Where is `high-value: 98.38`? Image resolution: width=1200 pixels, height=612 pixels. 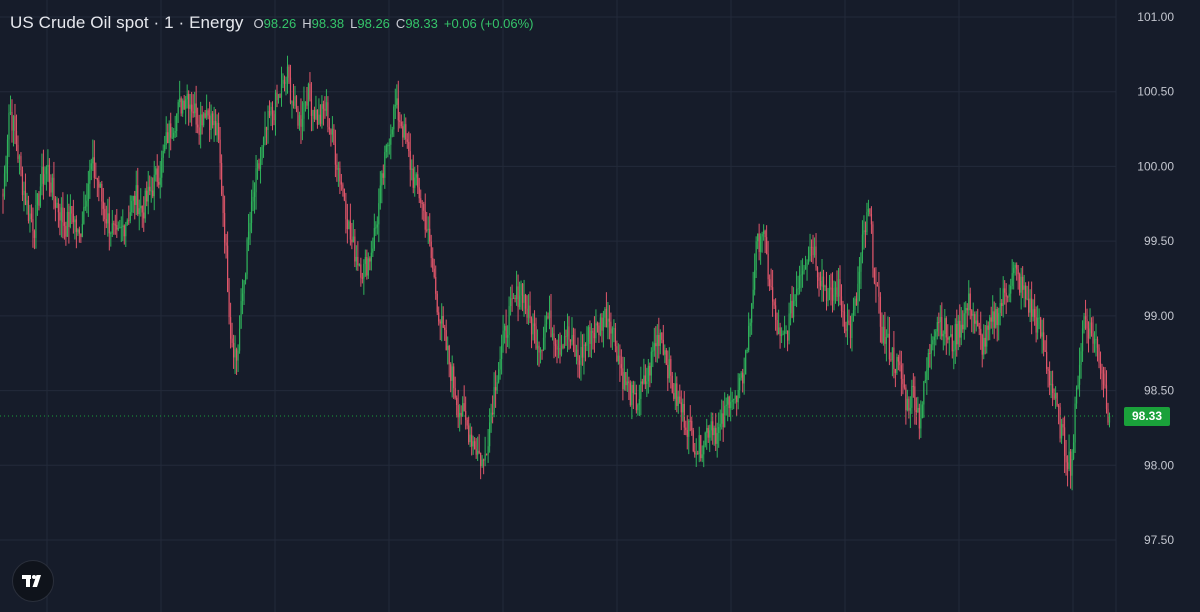
high-value: 98.38 is located at coordinates (328, 23).